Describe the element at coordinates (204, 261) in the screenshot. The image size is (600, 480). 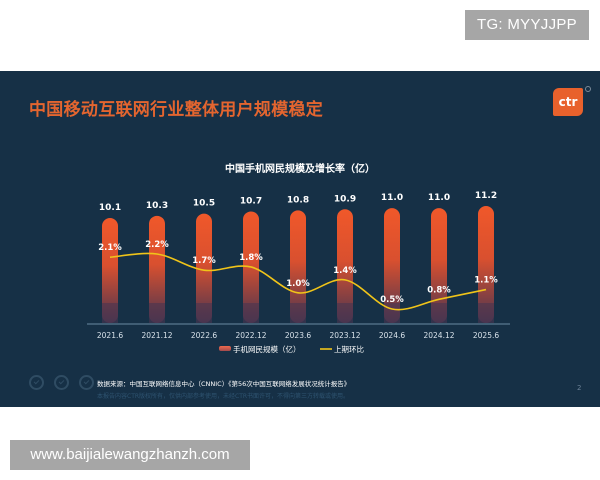
I see `line-value-label: 1.7%` at that location.